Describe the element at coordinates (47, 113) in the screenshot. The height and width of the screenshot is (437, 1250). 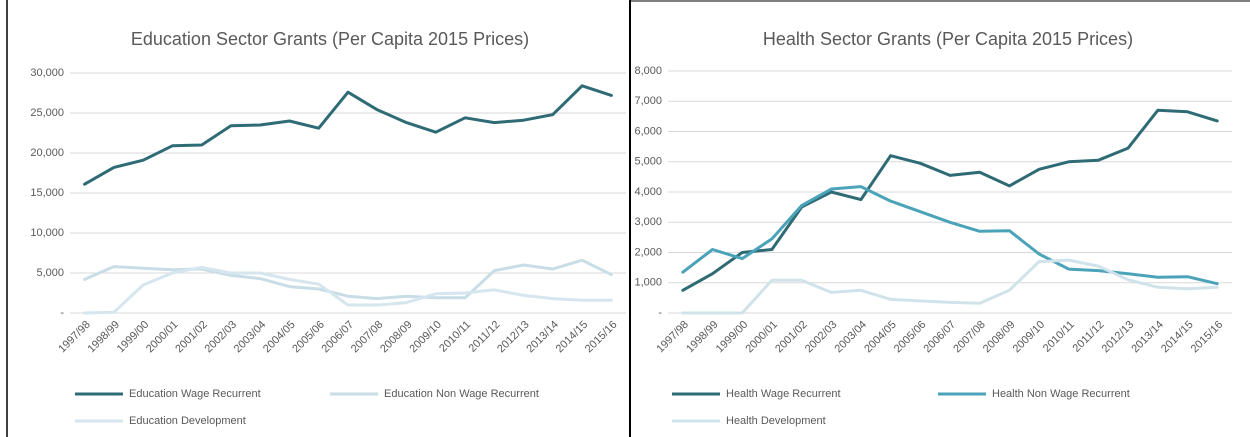
I see `y-tick-label: 25,000` at that location.